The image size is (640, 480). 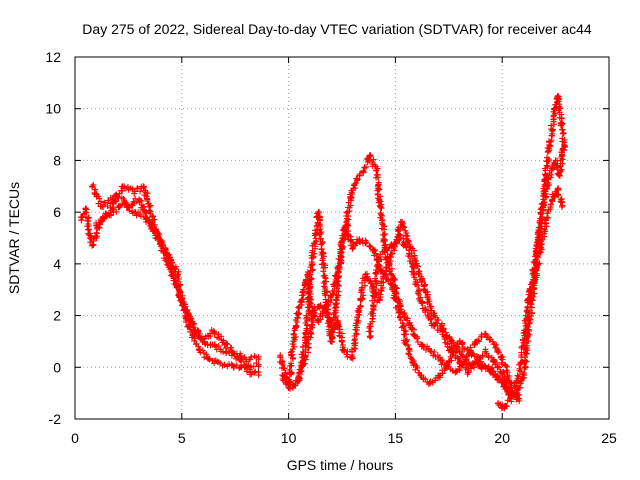 What do you see at coordinates (609, 438) in the screenshot?
I see `x-tick-label-5: 25` at bounding box center [609, 438].